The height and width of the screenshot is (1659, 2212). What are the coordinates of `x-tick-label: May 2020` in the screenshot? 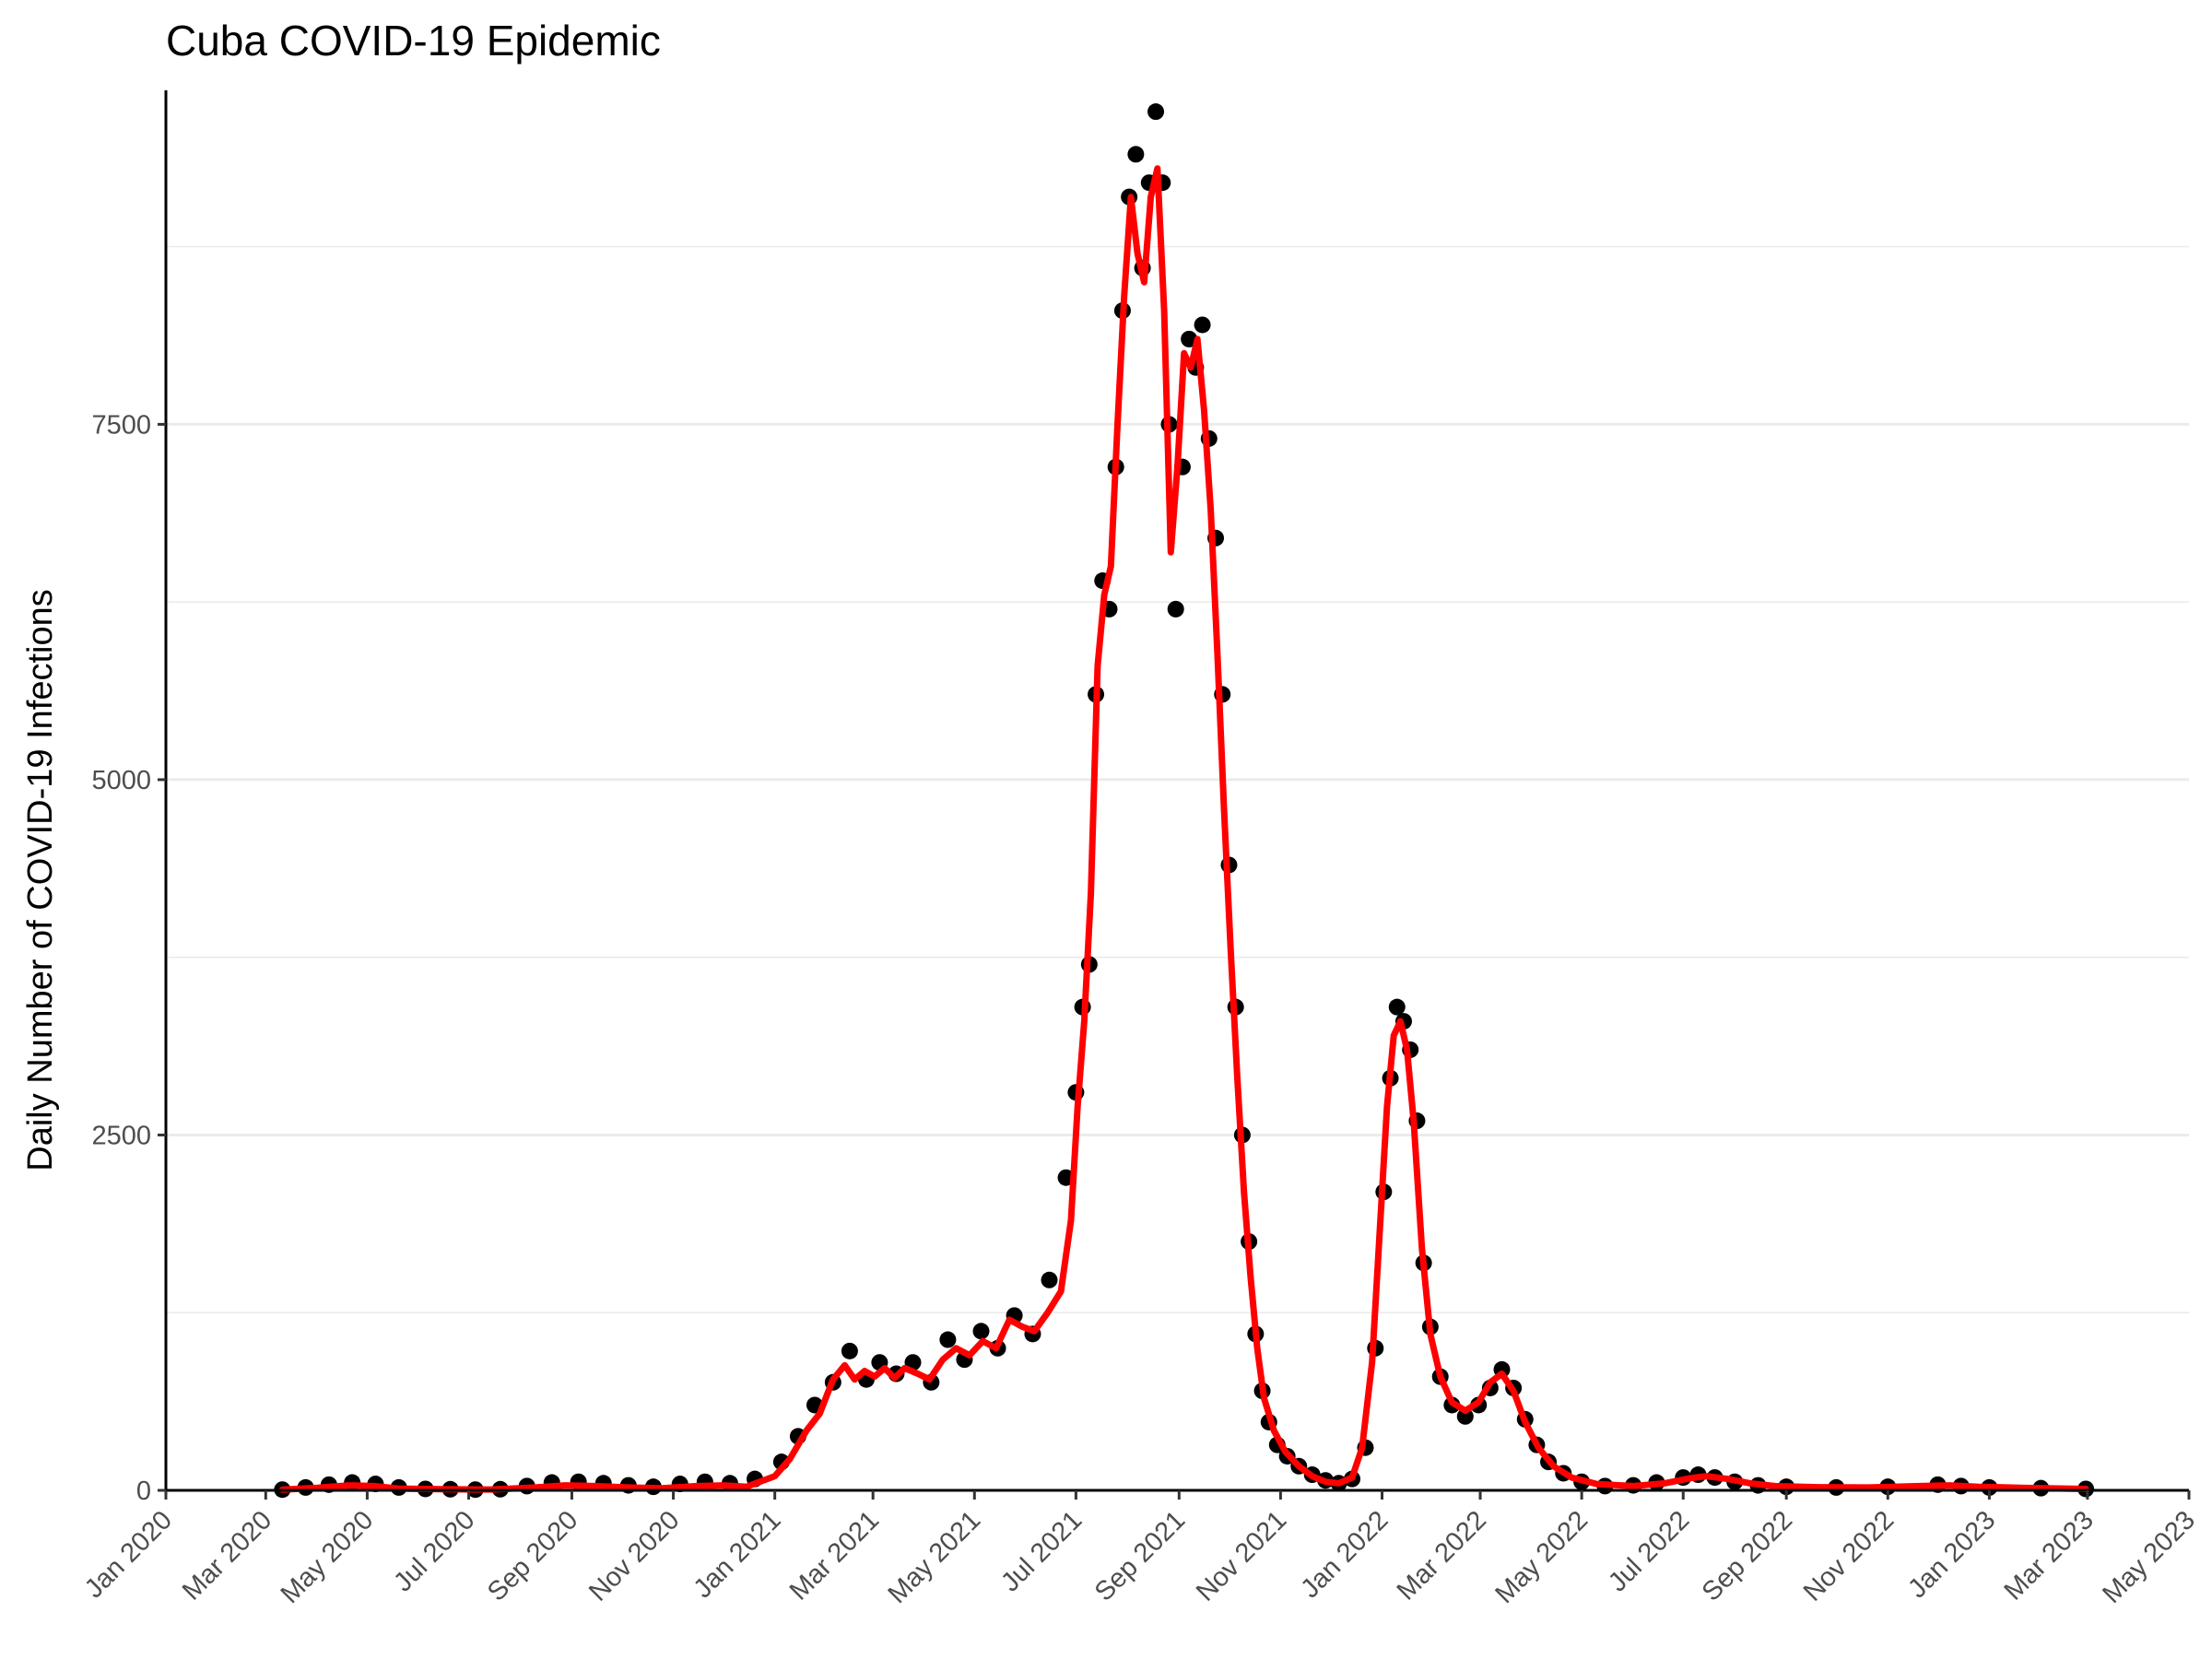 It's located at (328, 1557).